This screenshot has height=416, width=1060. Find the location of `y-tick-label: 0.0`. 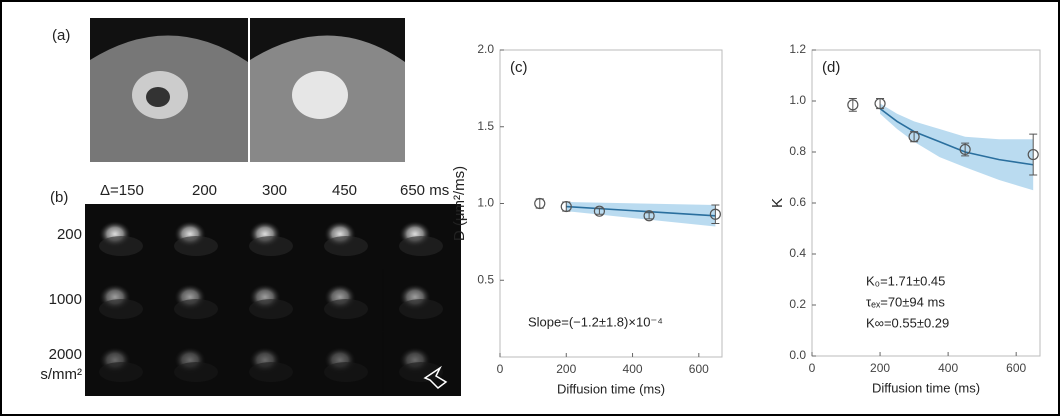

y-tick-label: 0.0 is located at coordinates (797, 355).